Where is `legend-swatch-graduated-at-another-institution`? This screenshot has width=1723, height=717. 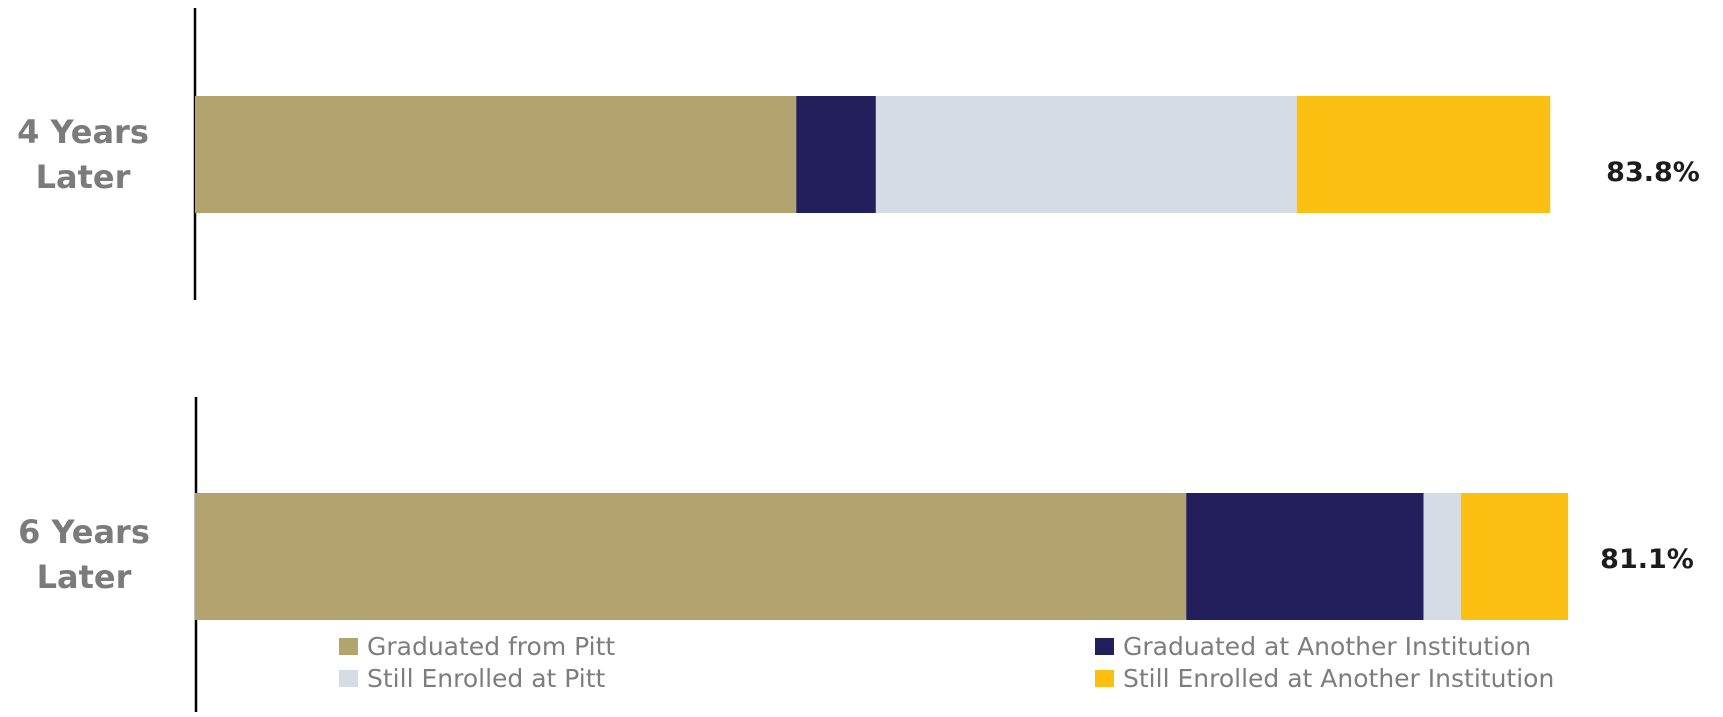
legend-swatch-graduated-at-another-institution is located at coordinates (1104, 646).